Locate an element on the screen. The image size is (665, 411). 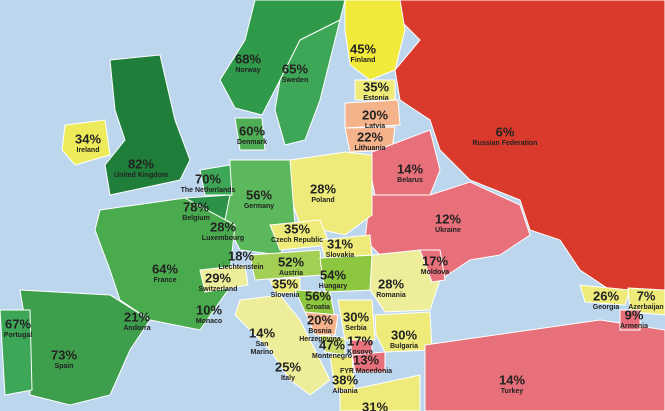
country-percentage: 25% is located at coordinates (288, 366).